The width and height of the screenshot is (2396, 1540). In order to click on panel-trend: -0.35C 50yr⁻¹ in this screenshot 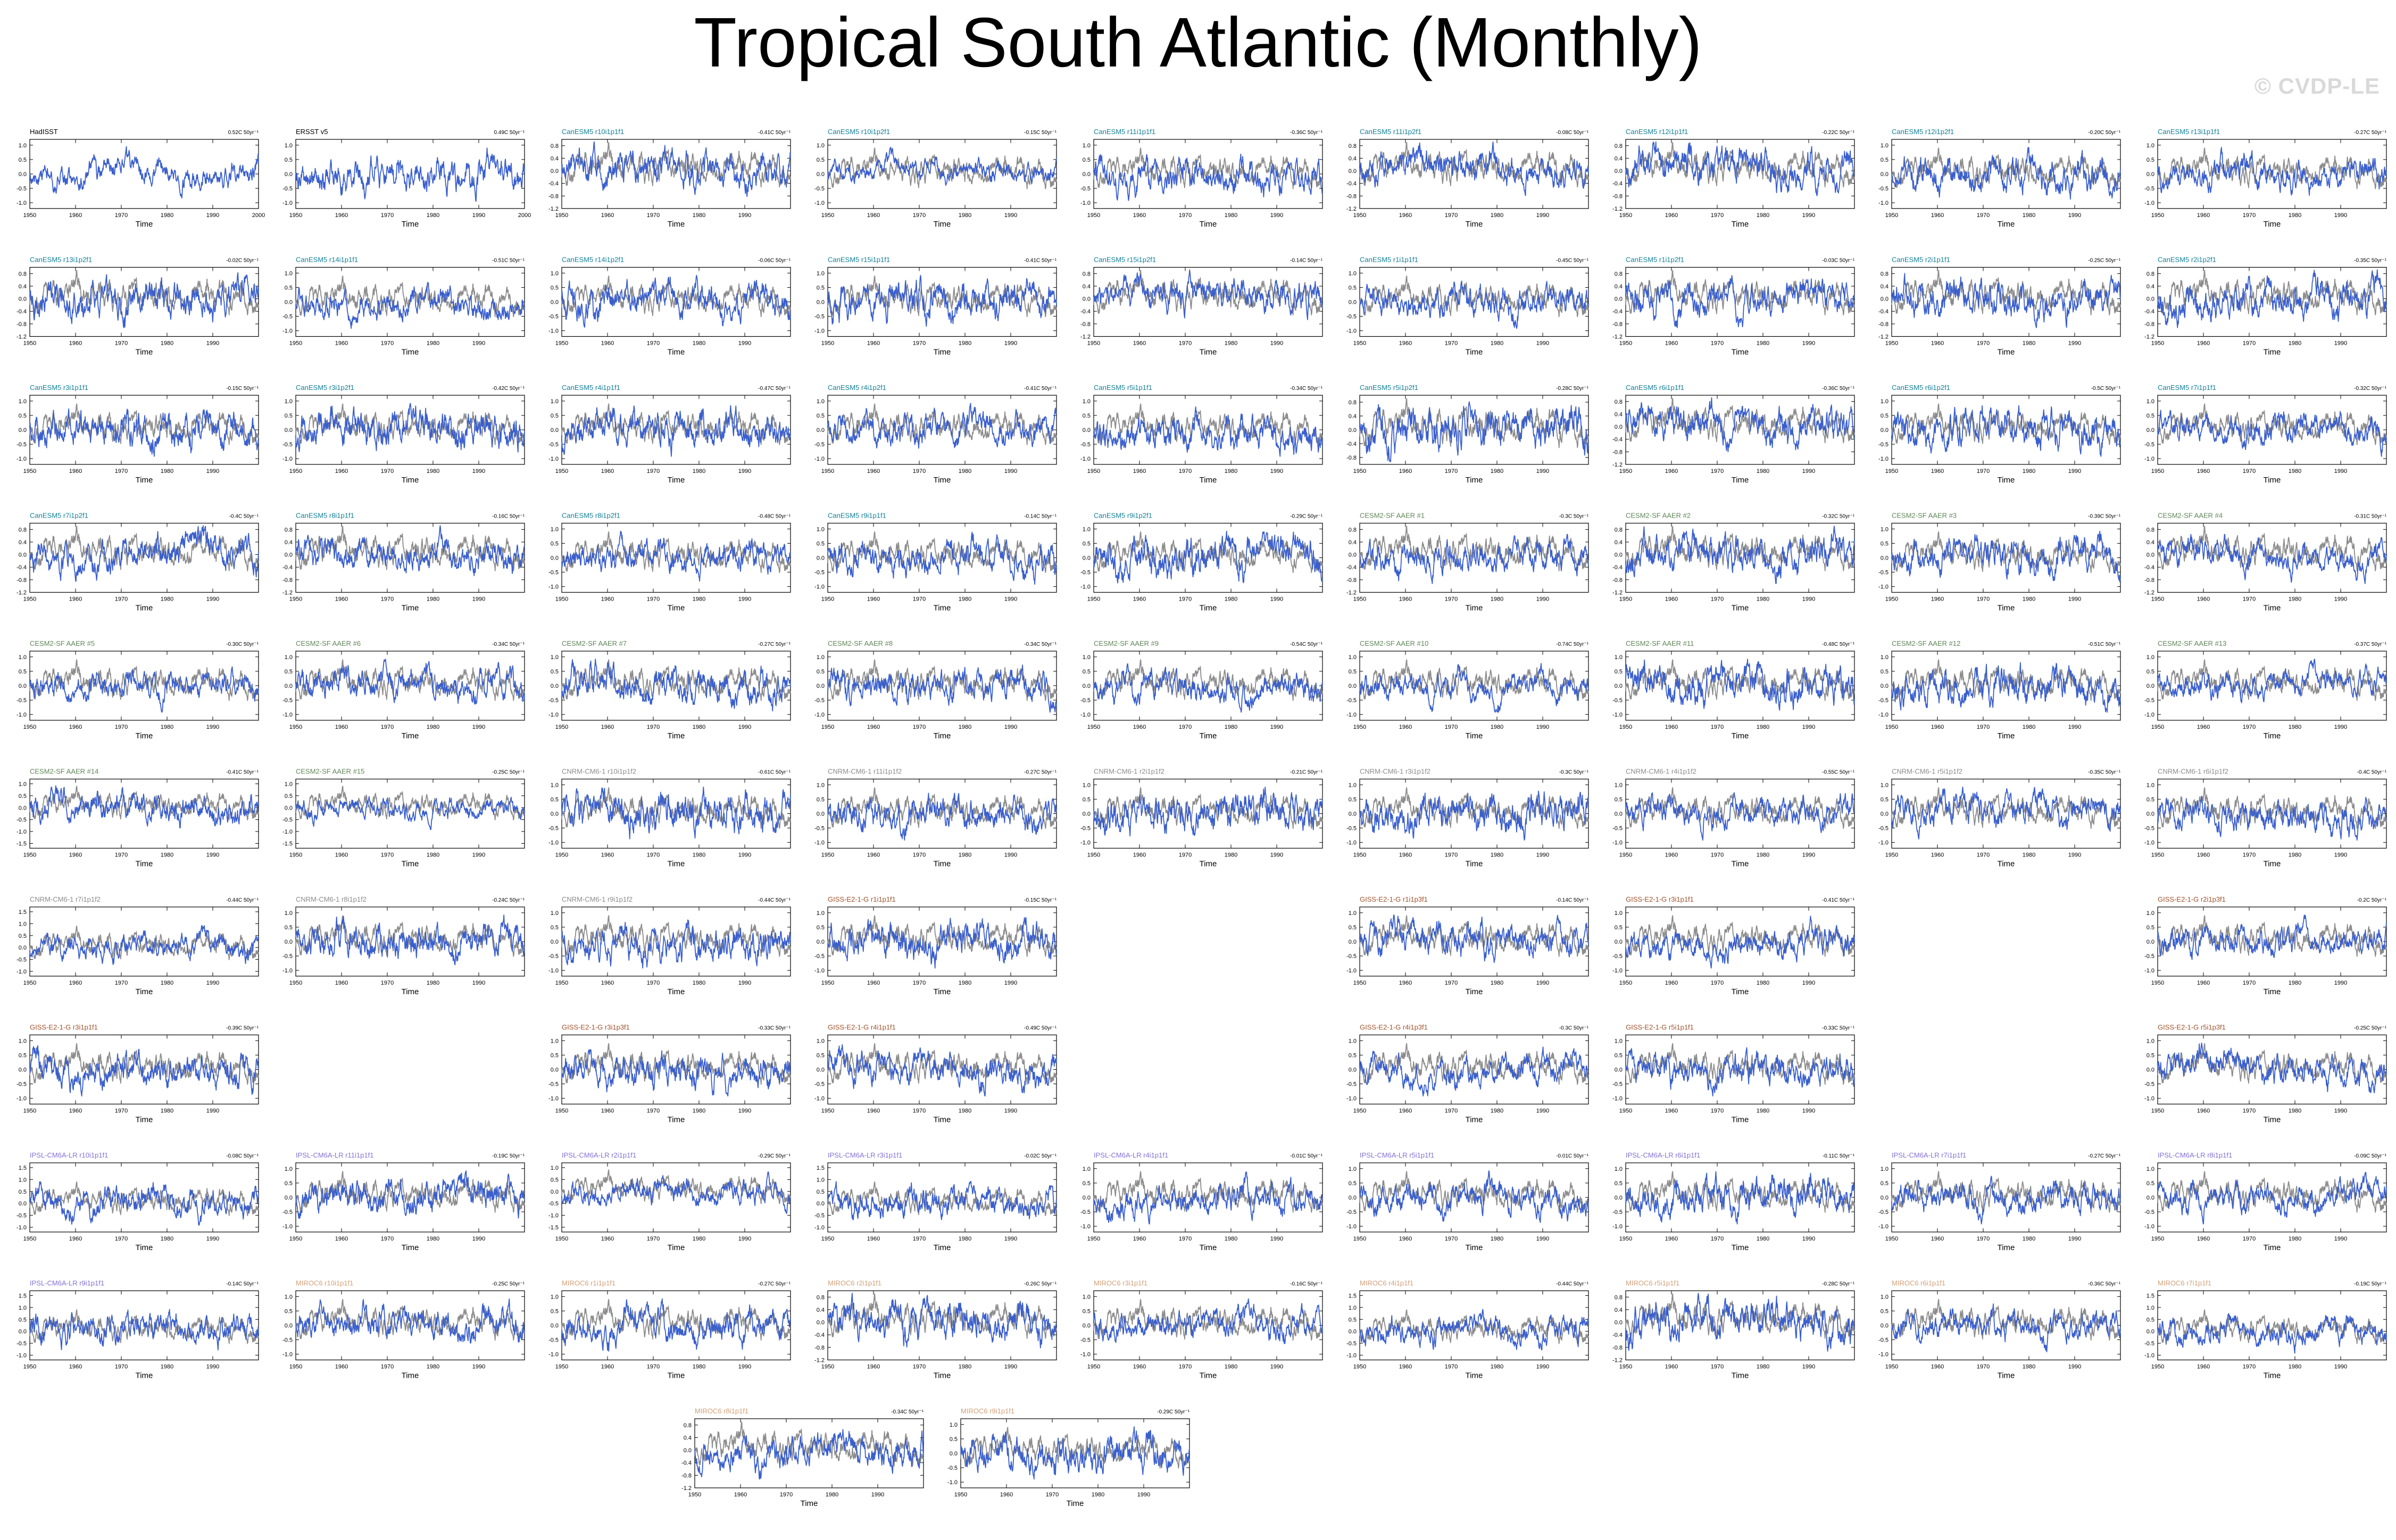, I will do `click(2371, 261)`.